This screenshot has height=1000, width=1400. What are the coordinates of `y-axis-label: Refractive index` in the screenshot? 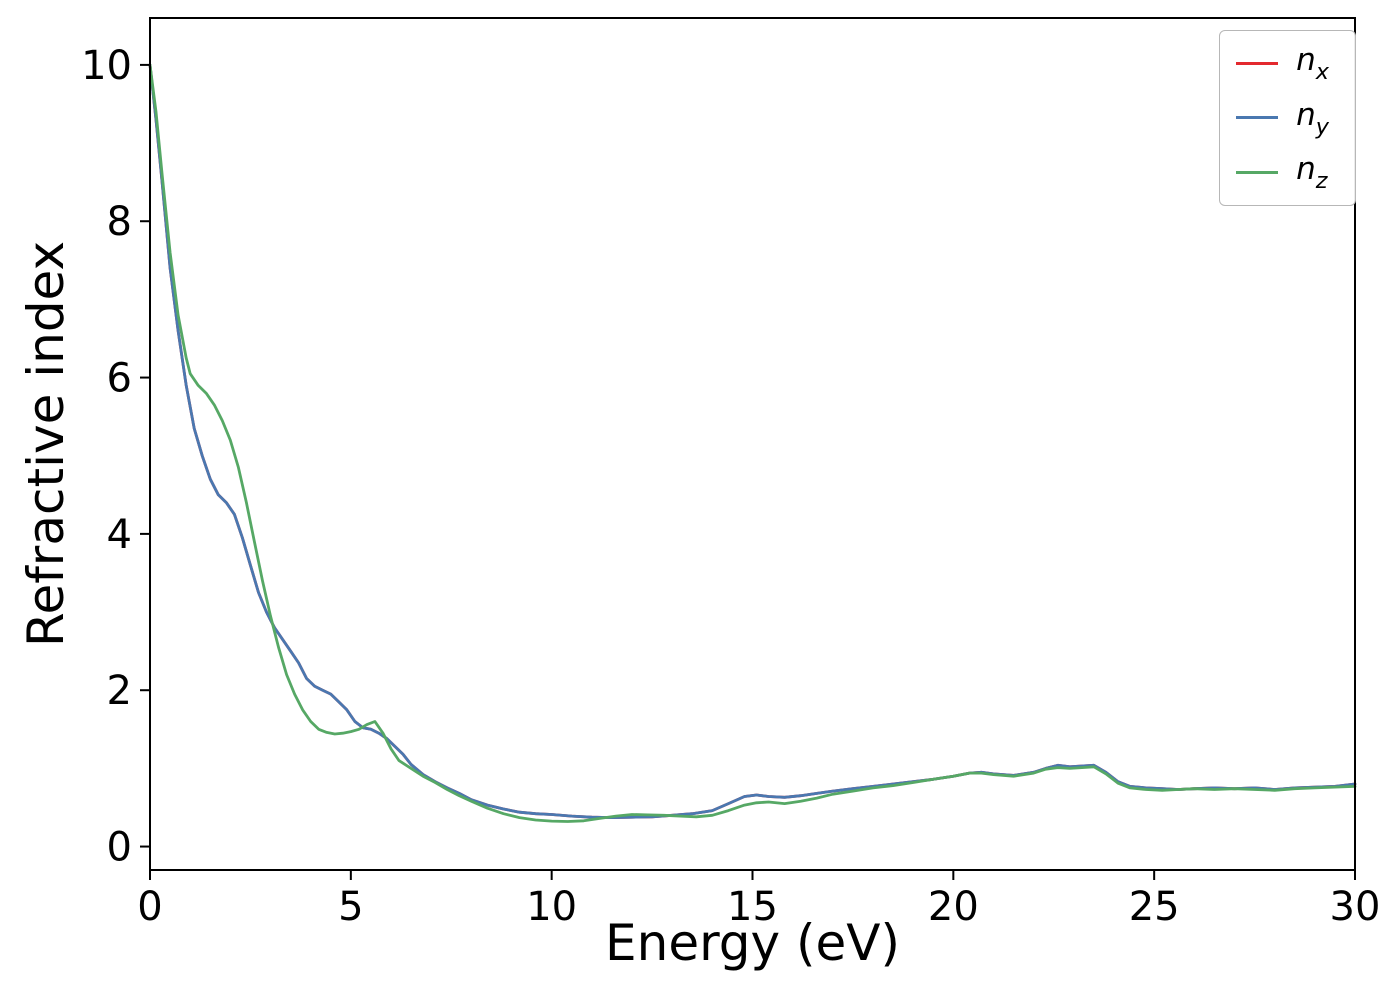 It's located at (46, 444).